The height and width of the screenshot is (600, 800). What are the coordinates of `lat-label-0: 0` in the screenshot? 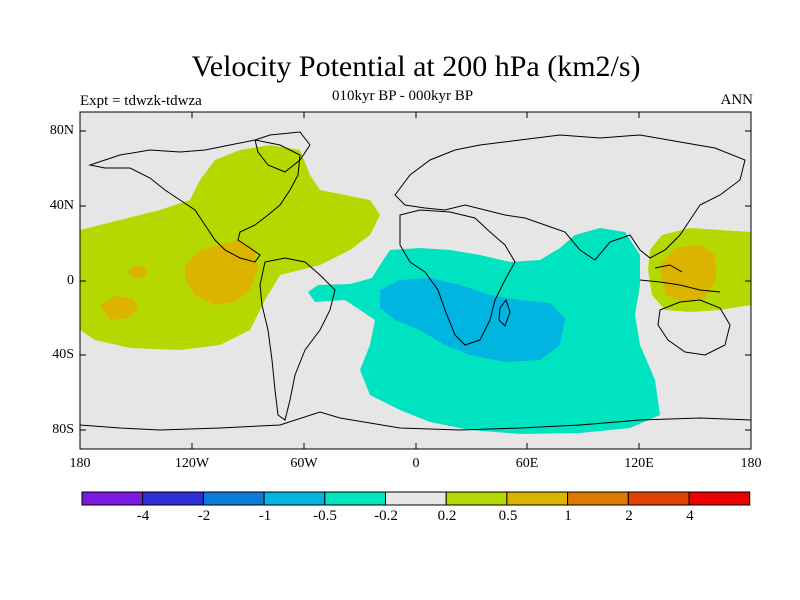 It's located at (70, 280).